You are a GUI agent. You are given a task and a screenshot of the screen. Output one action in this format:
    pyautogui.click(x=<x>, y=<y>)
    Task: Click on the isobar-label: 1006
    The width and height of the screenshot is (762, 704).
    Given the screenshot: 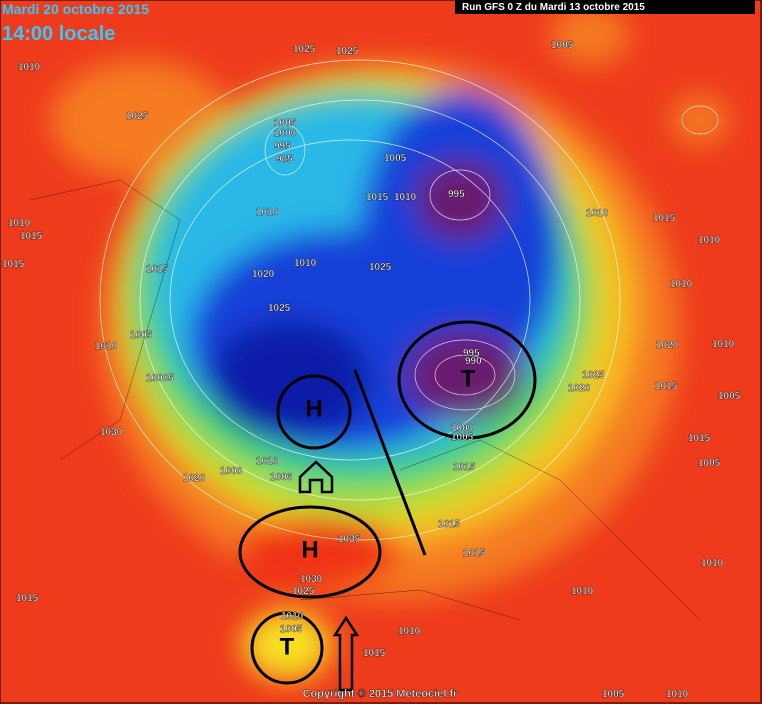 What is the action you would take?
    pyautogui.click(x=281, y=477)
    